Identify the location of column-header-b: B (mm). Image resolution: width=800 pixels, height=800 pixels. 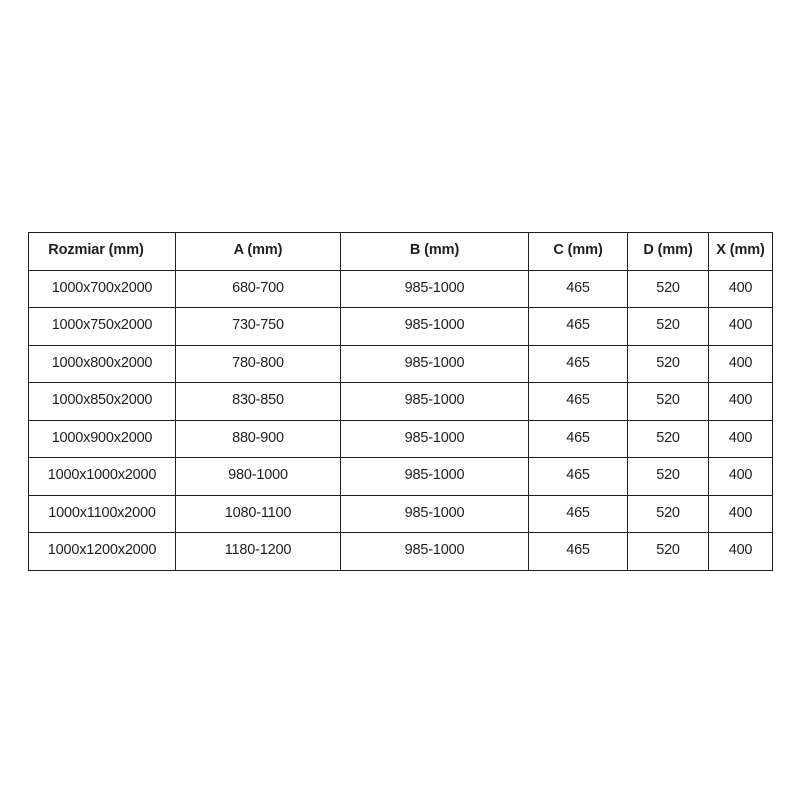
(434, 251).